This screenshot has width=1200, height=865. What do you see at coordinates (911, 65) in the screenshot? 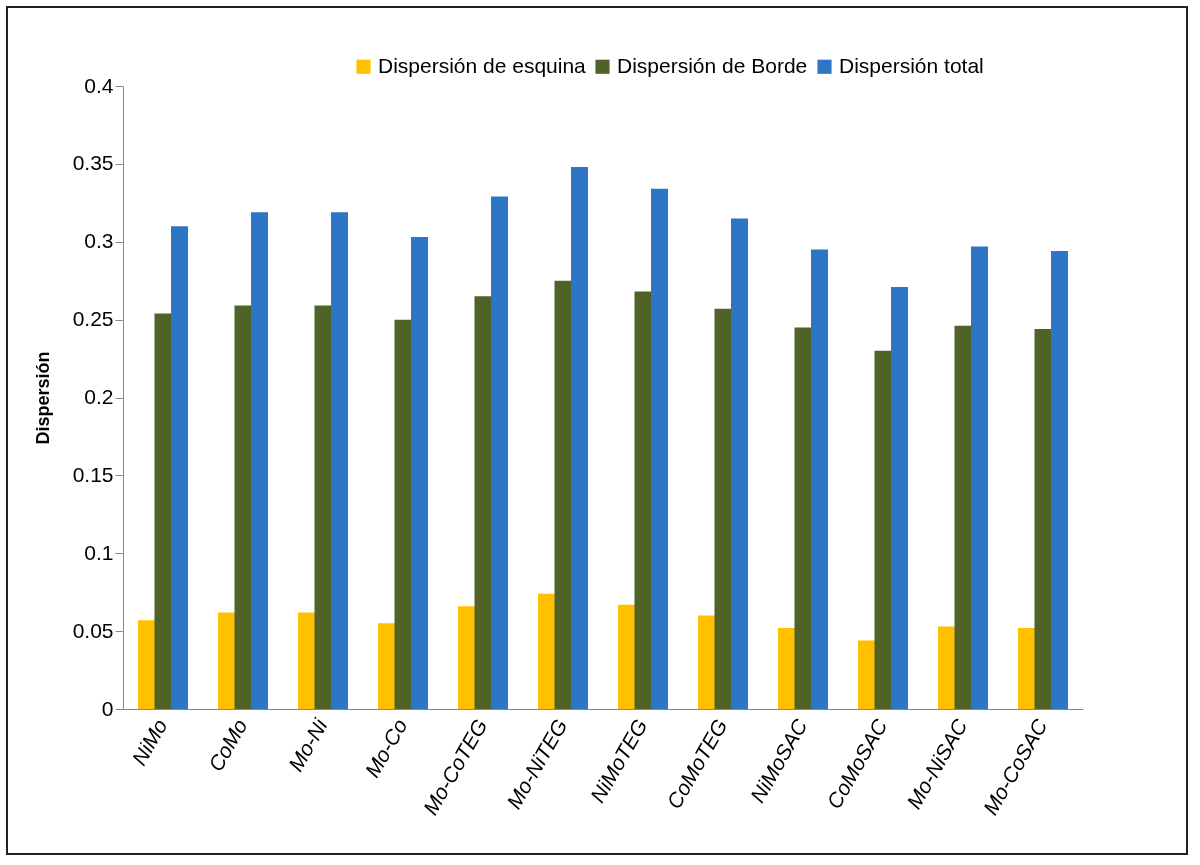
I see `legend-label: Dispersión total` at bounding box center [911, 65].